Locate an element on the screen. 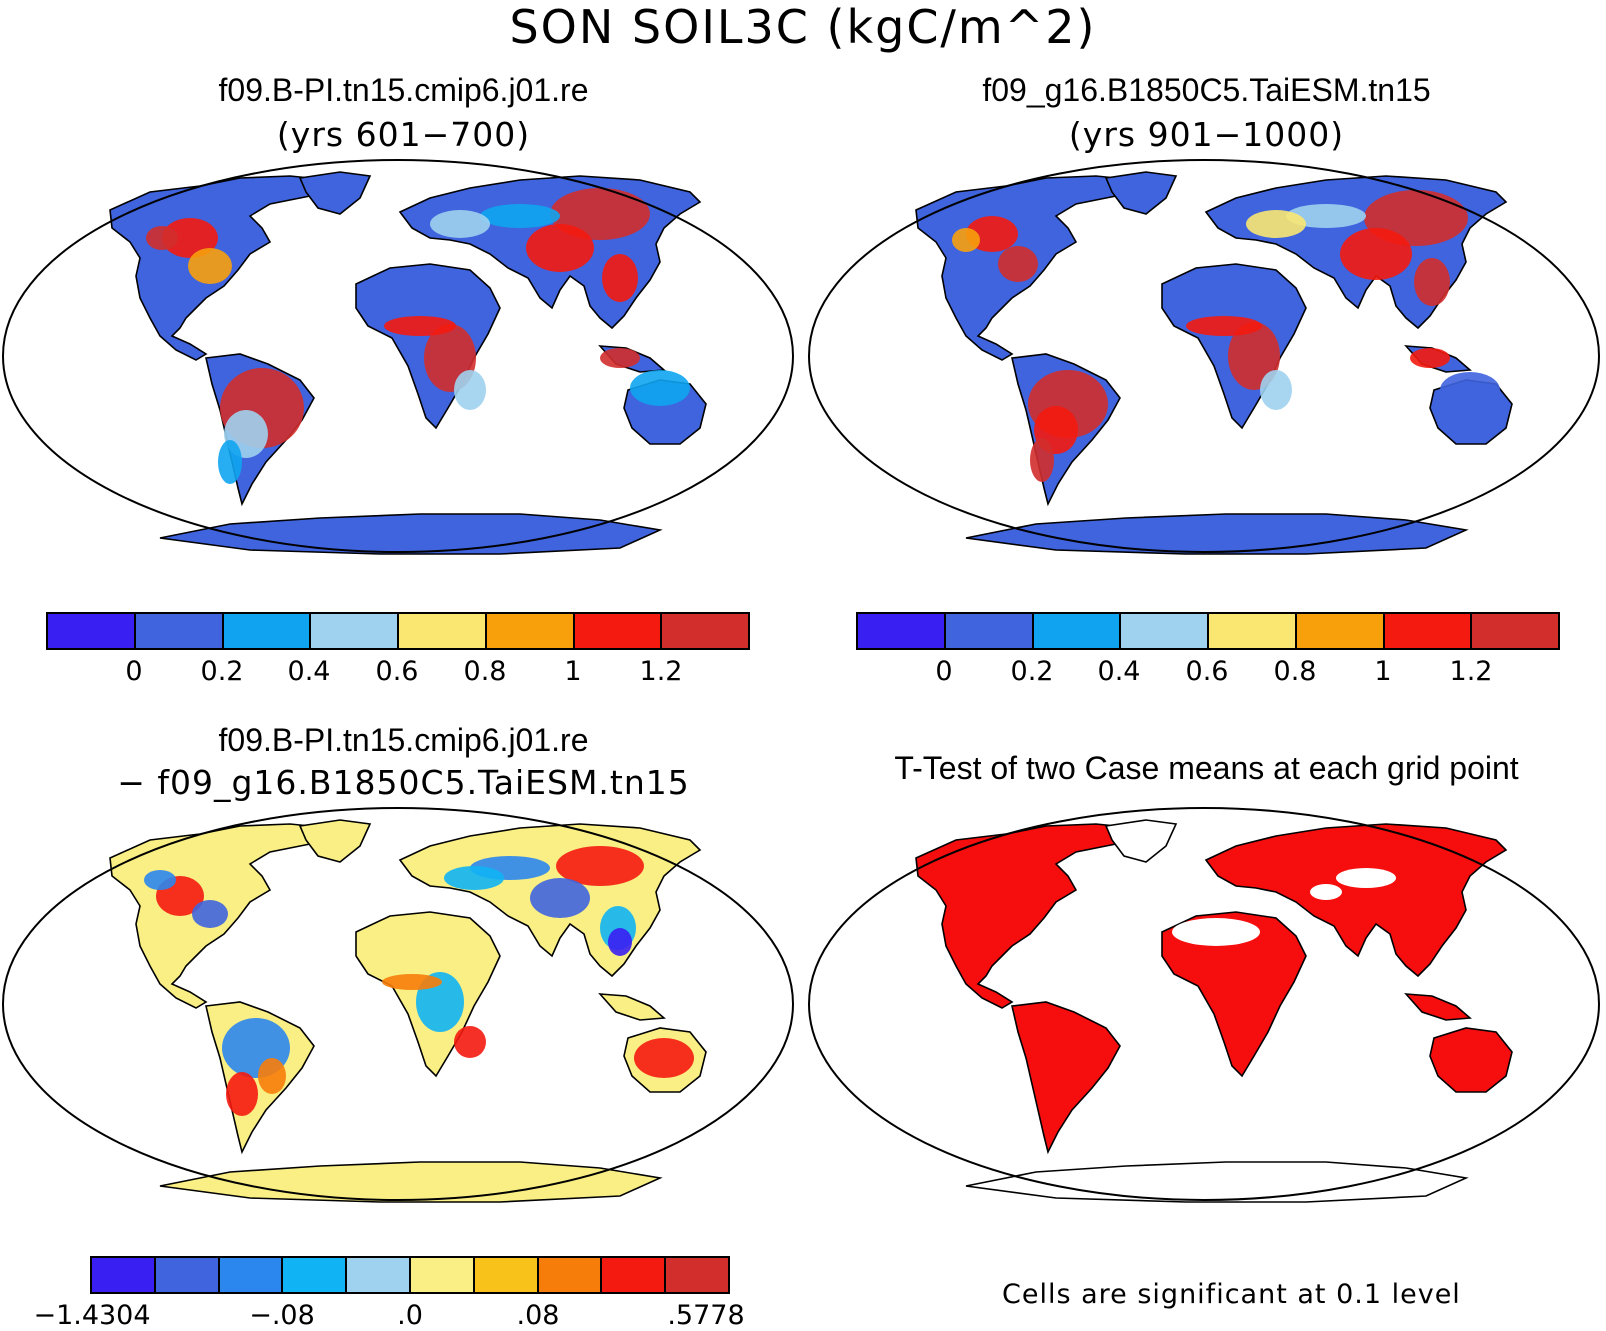 The width and height of the screenshot is (1606, 1331). cbar1-label-4: 0.8 is located at coordinates (485, 671).